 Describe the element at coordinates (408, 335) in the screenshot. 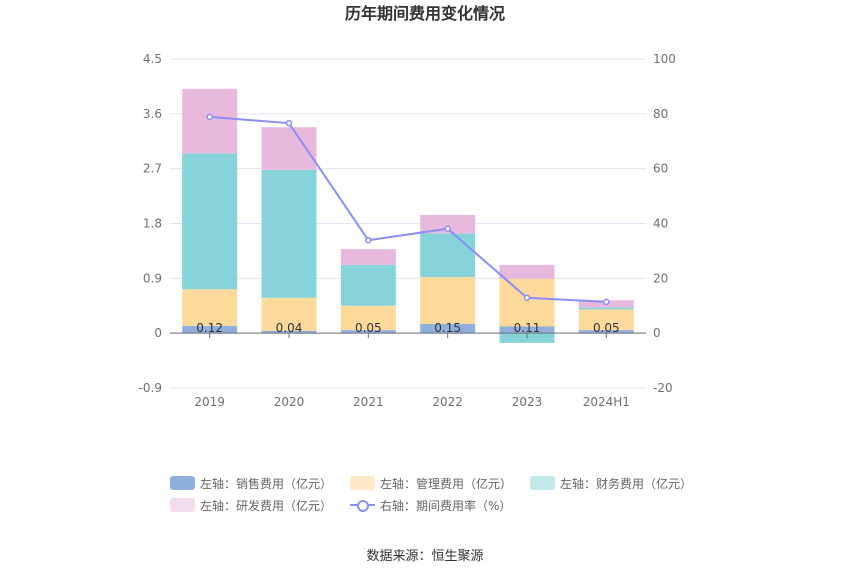

I see `zero-axis` at that location.